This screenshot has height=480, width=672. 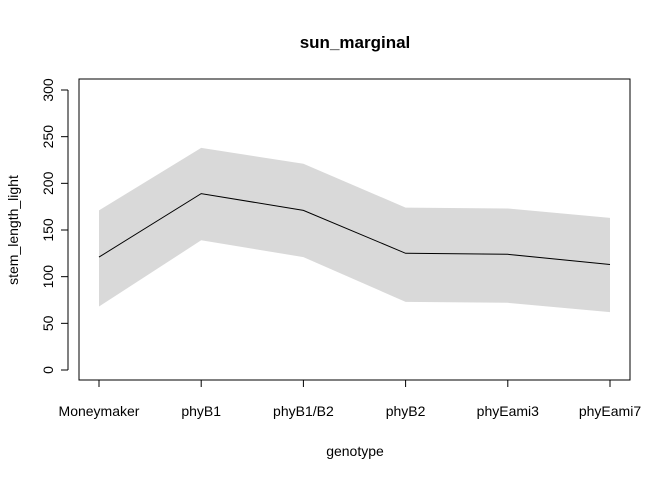 I want to click on y-axis-label: stem_length_light, so click(x=13, y=230).